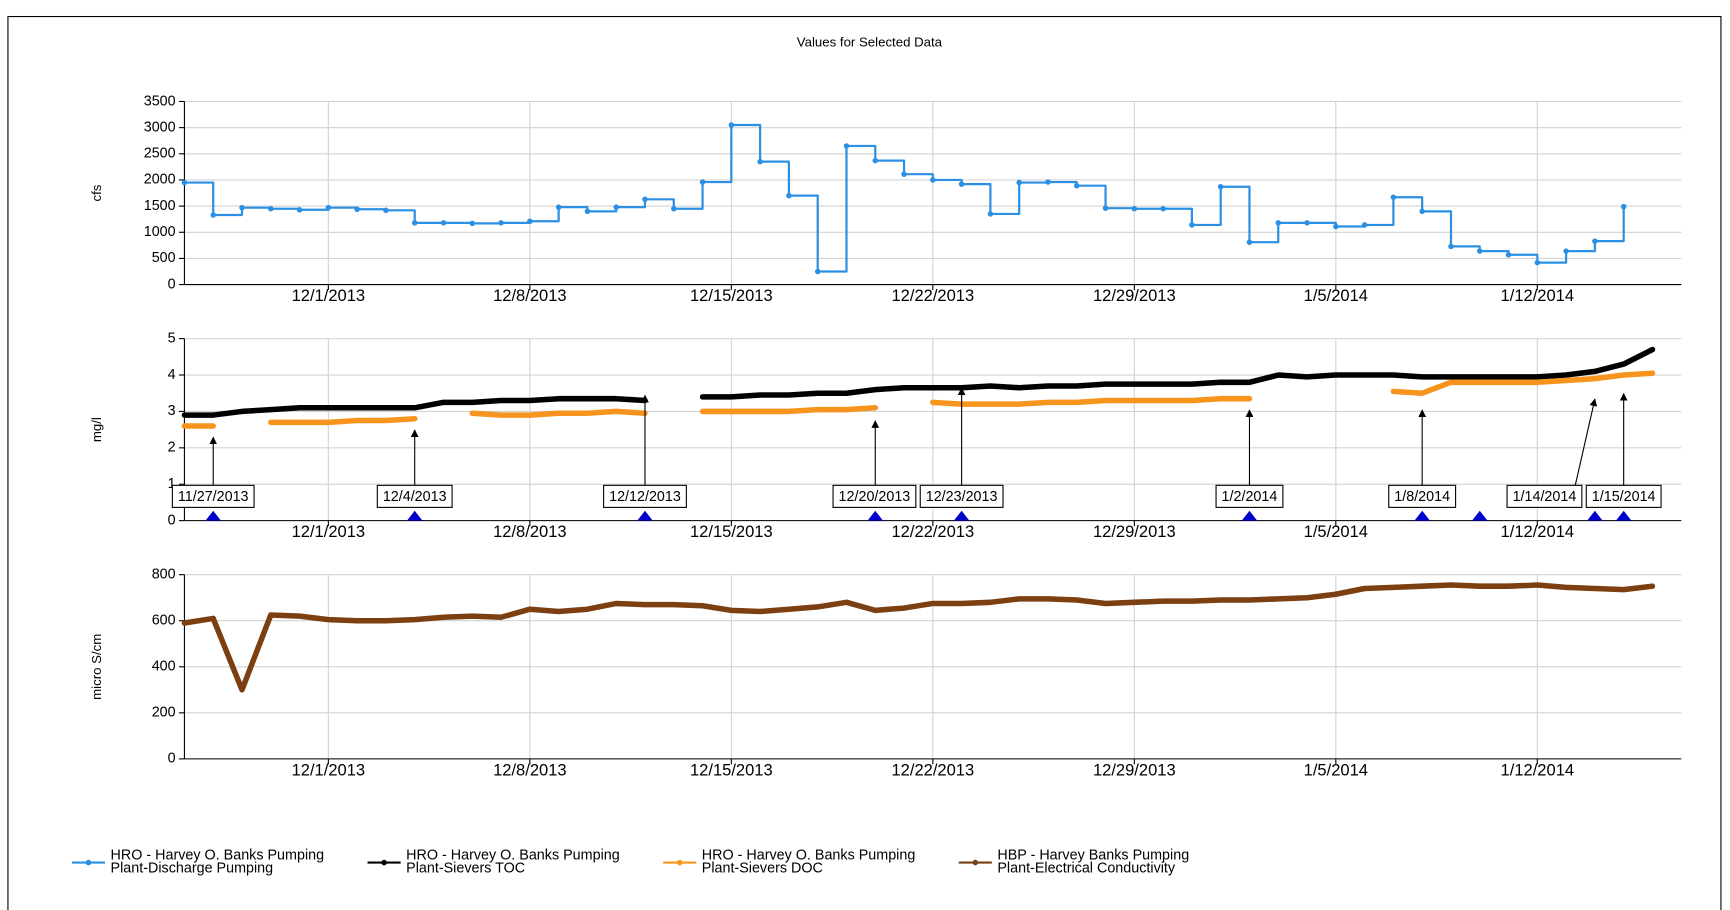 This screenshot has height=910, width=1730. What do you see at coordinates (1422, 497) in the screenshot?
I see `annotation-label: 1/8/2014` at bounding box center [1422, 497].